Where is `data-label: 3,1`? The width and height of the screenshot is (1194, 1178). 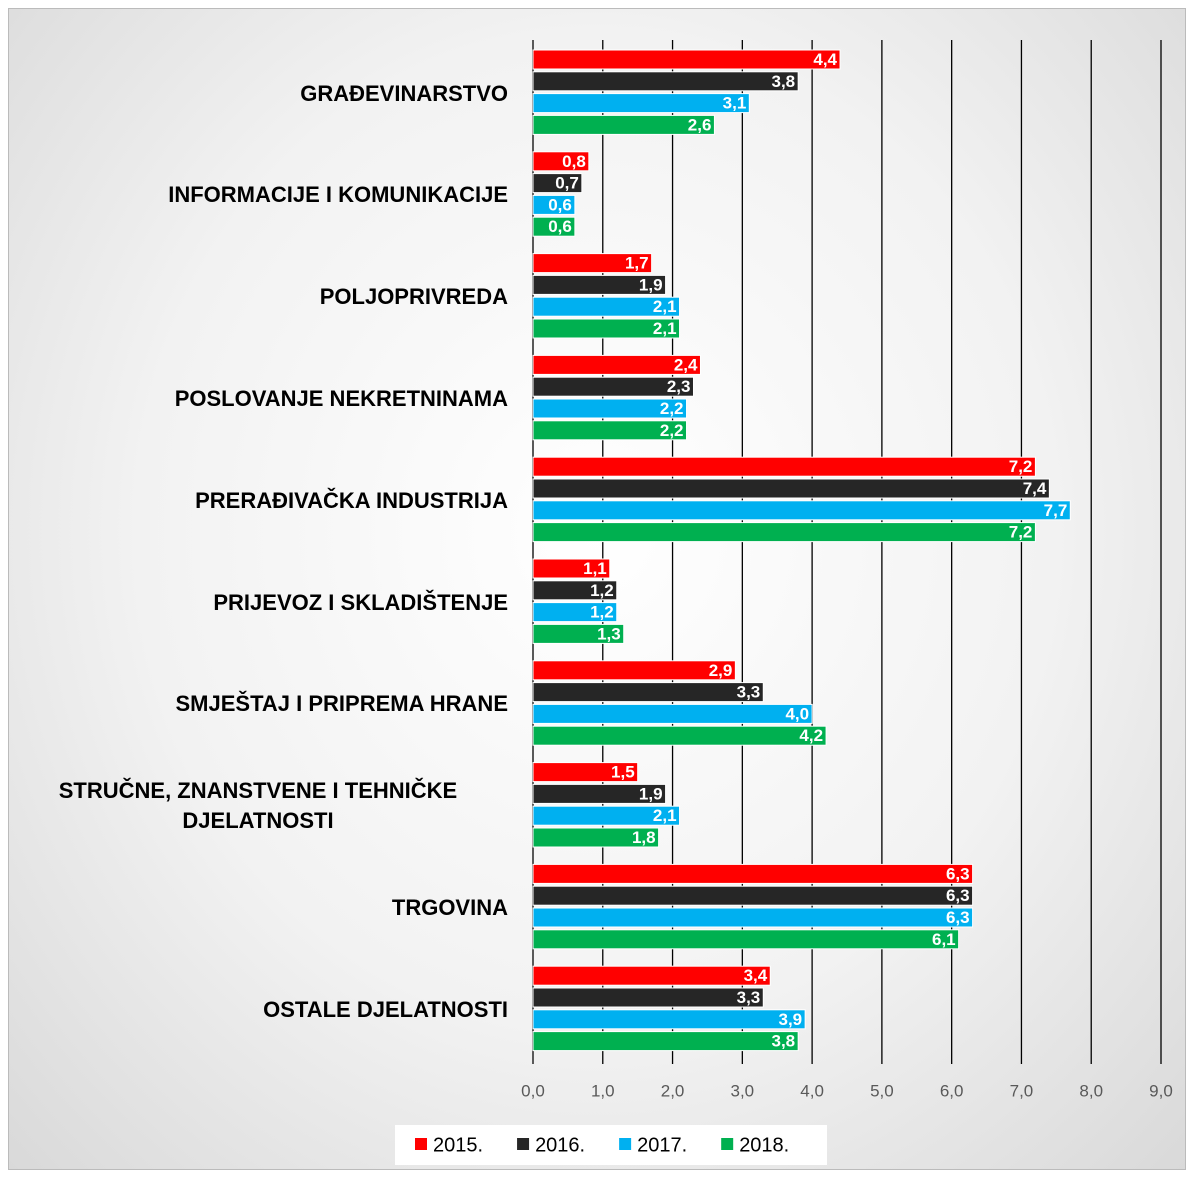
data-label: 3,1 is located at coordinates (735, 103).